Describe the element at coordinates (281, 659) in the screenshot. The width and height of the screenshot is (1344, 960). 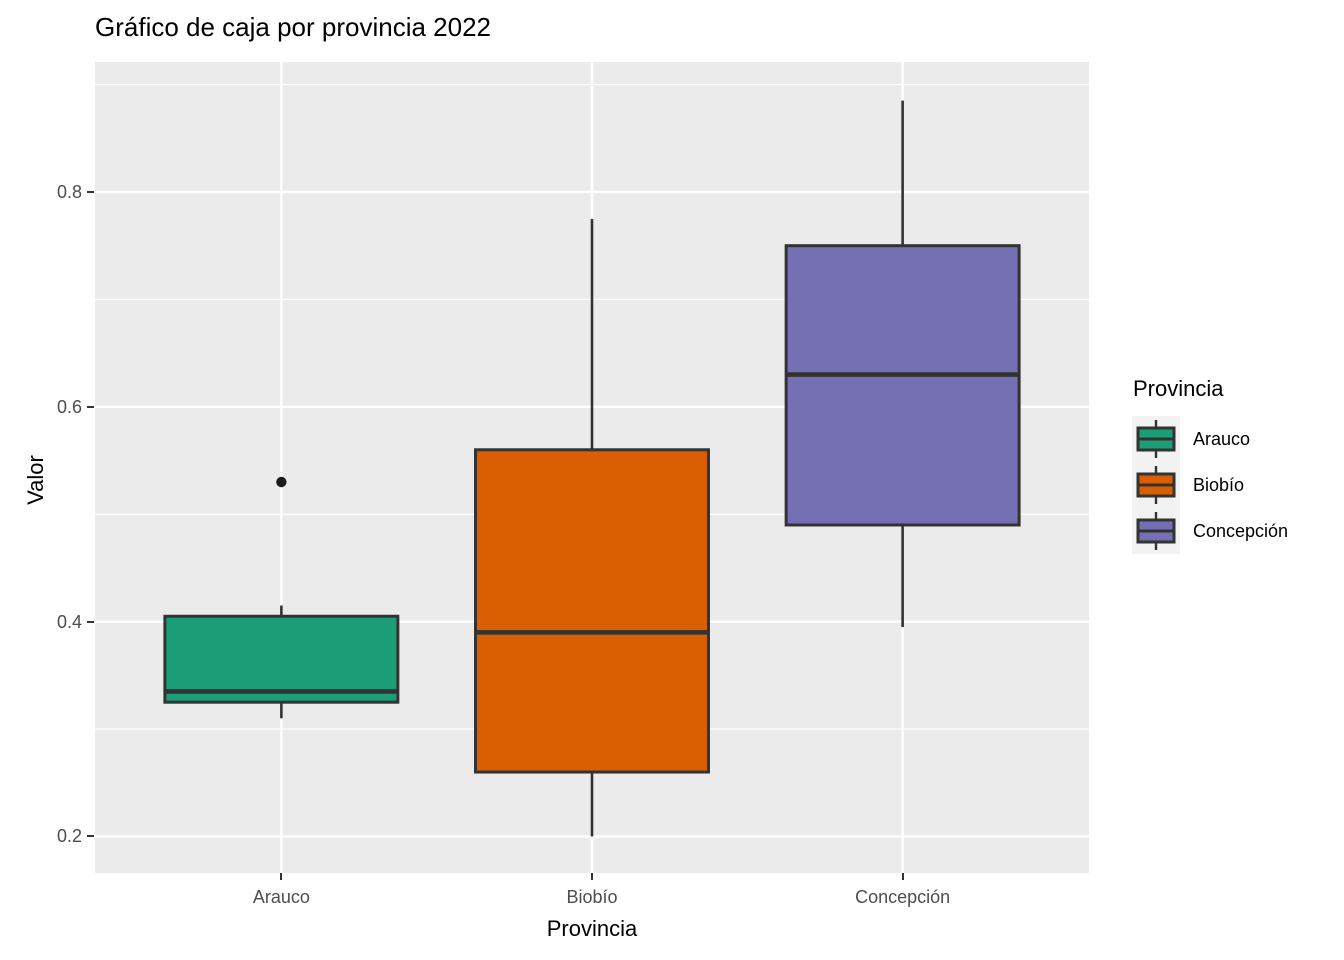
I see `box-arauco` at that location.